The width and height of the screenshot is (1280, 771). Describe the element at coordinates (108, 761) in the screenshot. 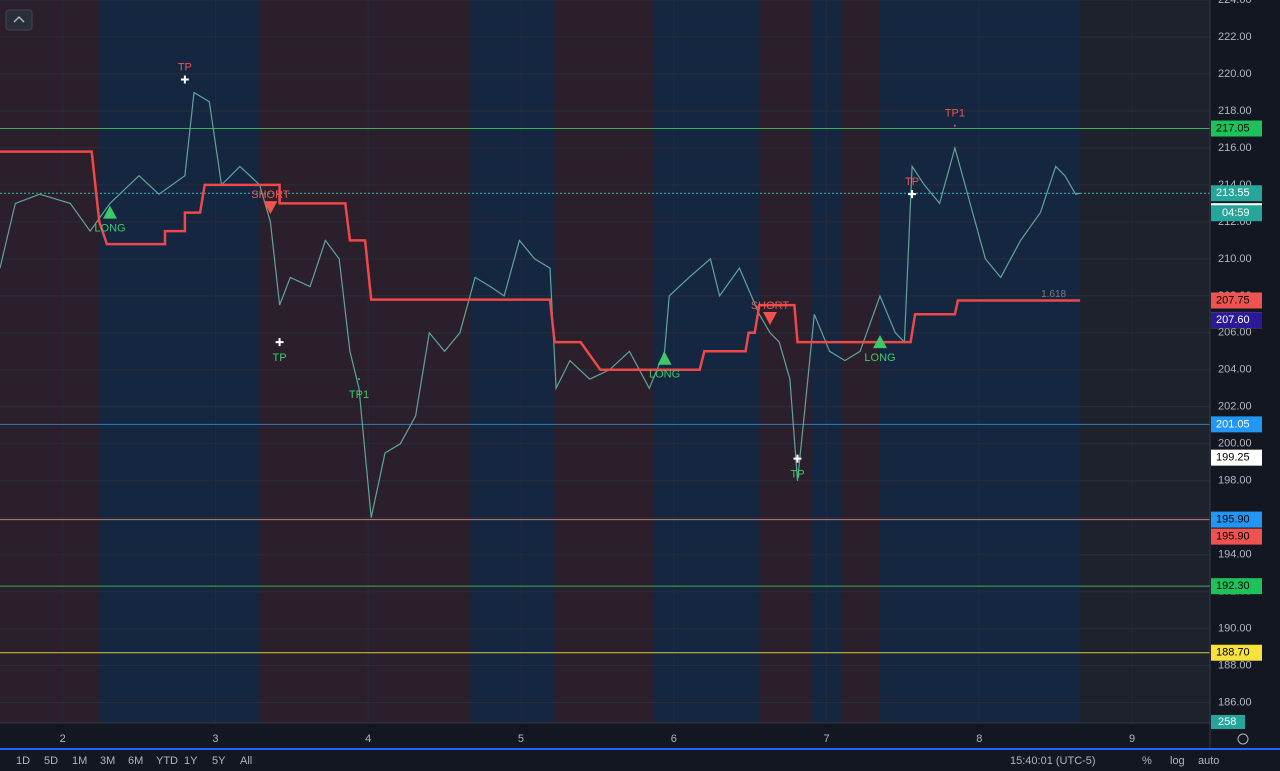

I see `range-button: 3M` at that location.